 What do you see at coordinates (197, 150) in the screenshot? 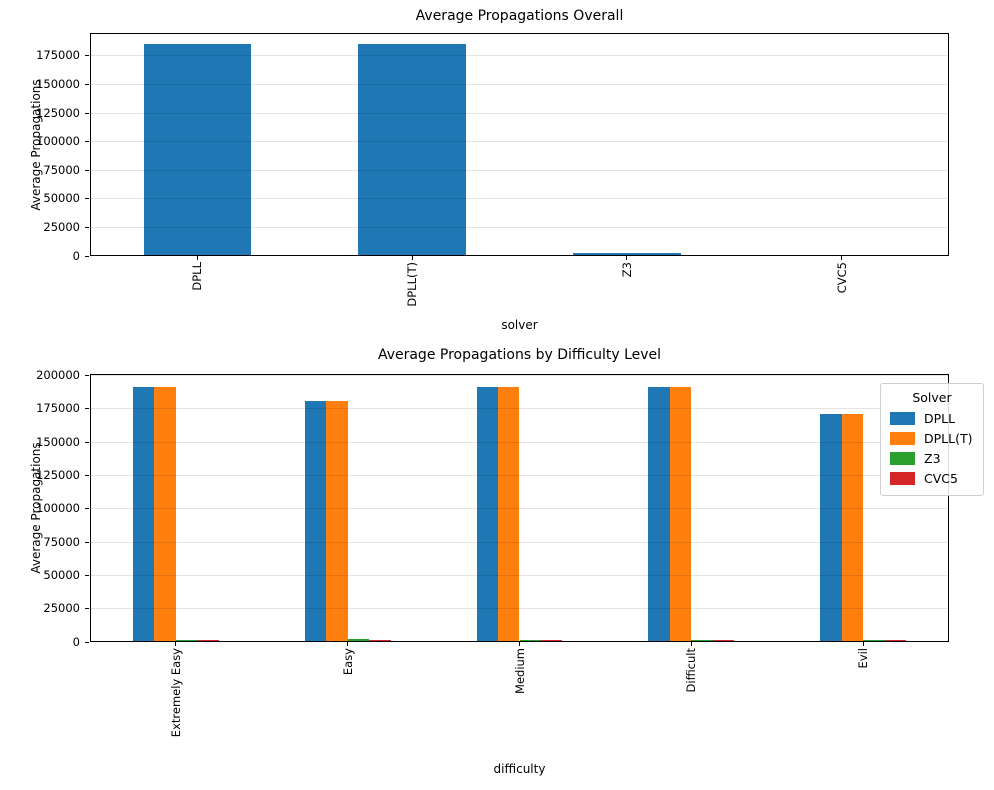
I see `bar-solver-dpll` at bounding box center [197, 150].